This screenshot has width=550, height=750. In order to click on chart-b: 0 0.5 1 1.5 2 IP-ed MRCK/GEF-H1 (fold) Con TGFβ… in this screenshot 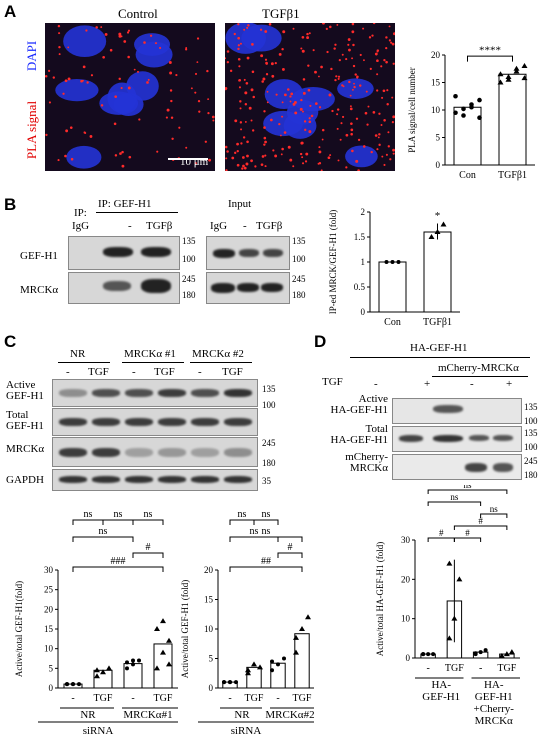, I will do `click(394, 267)`.